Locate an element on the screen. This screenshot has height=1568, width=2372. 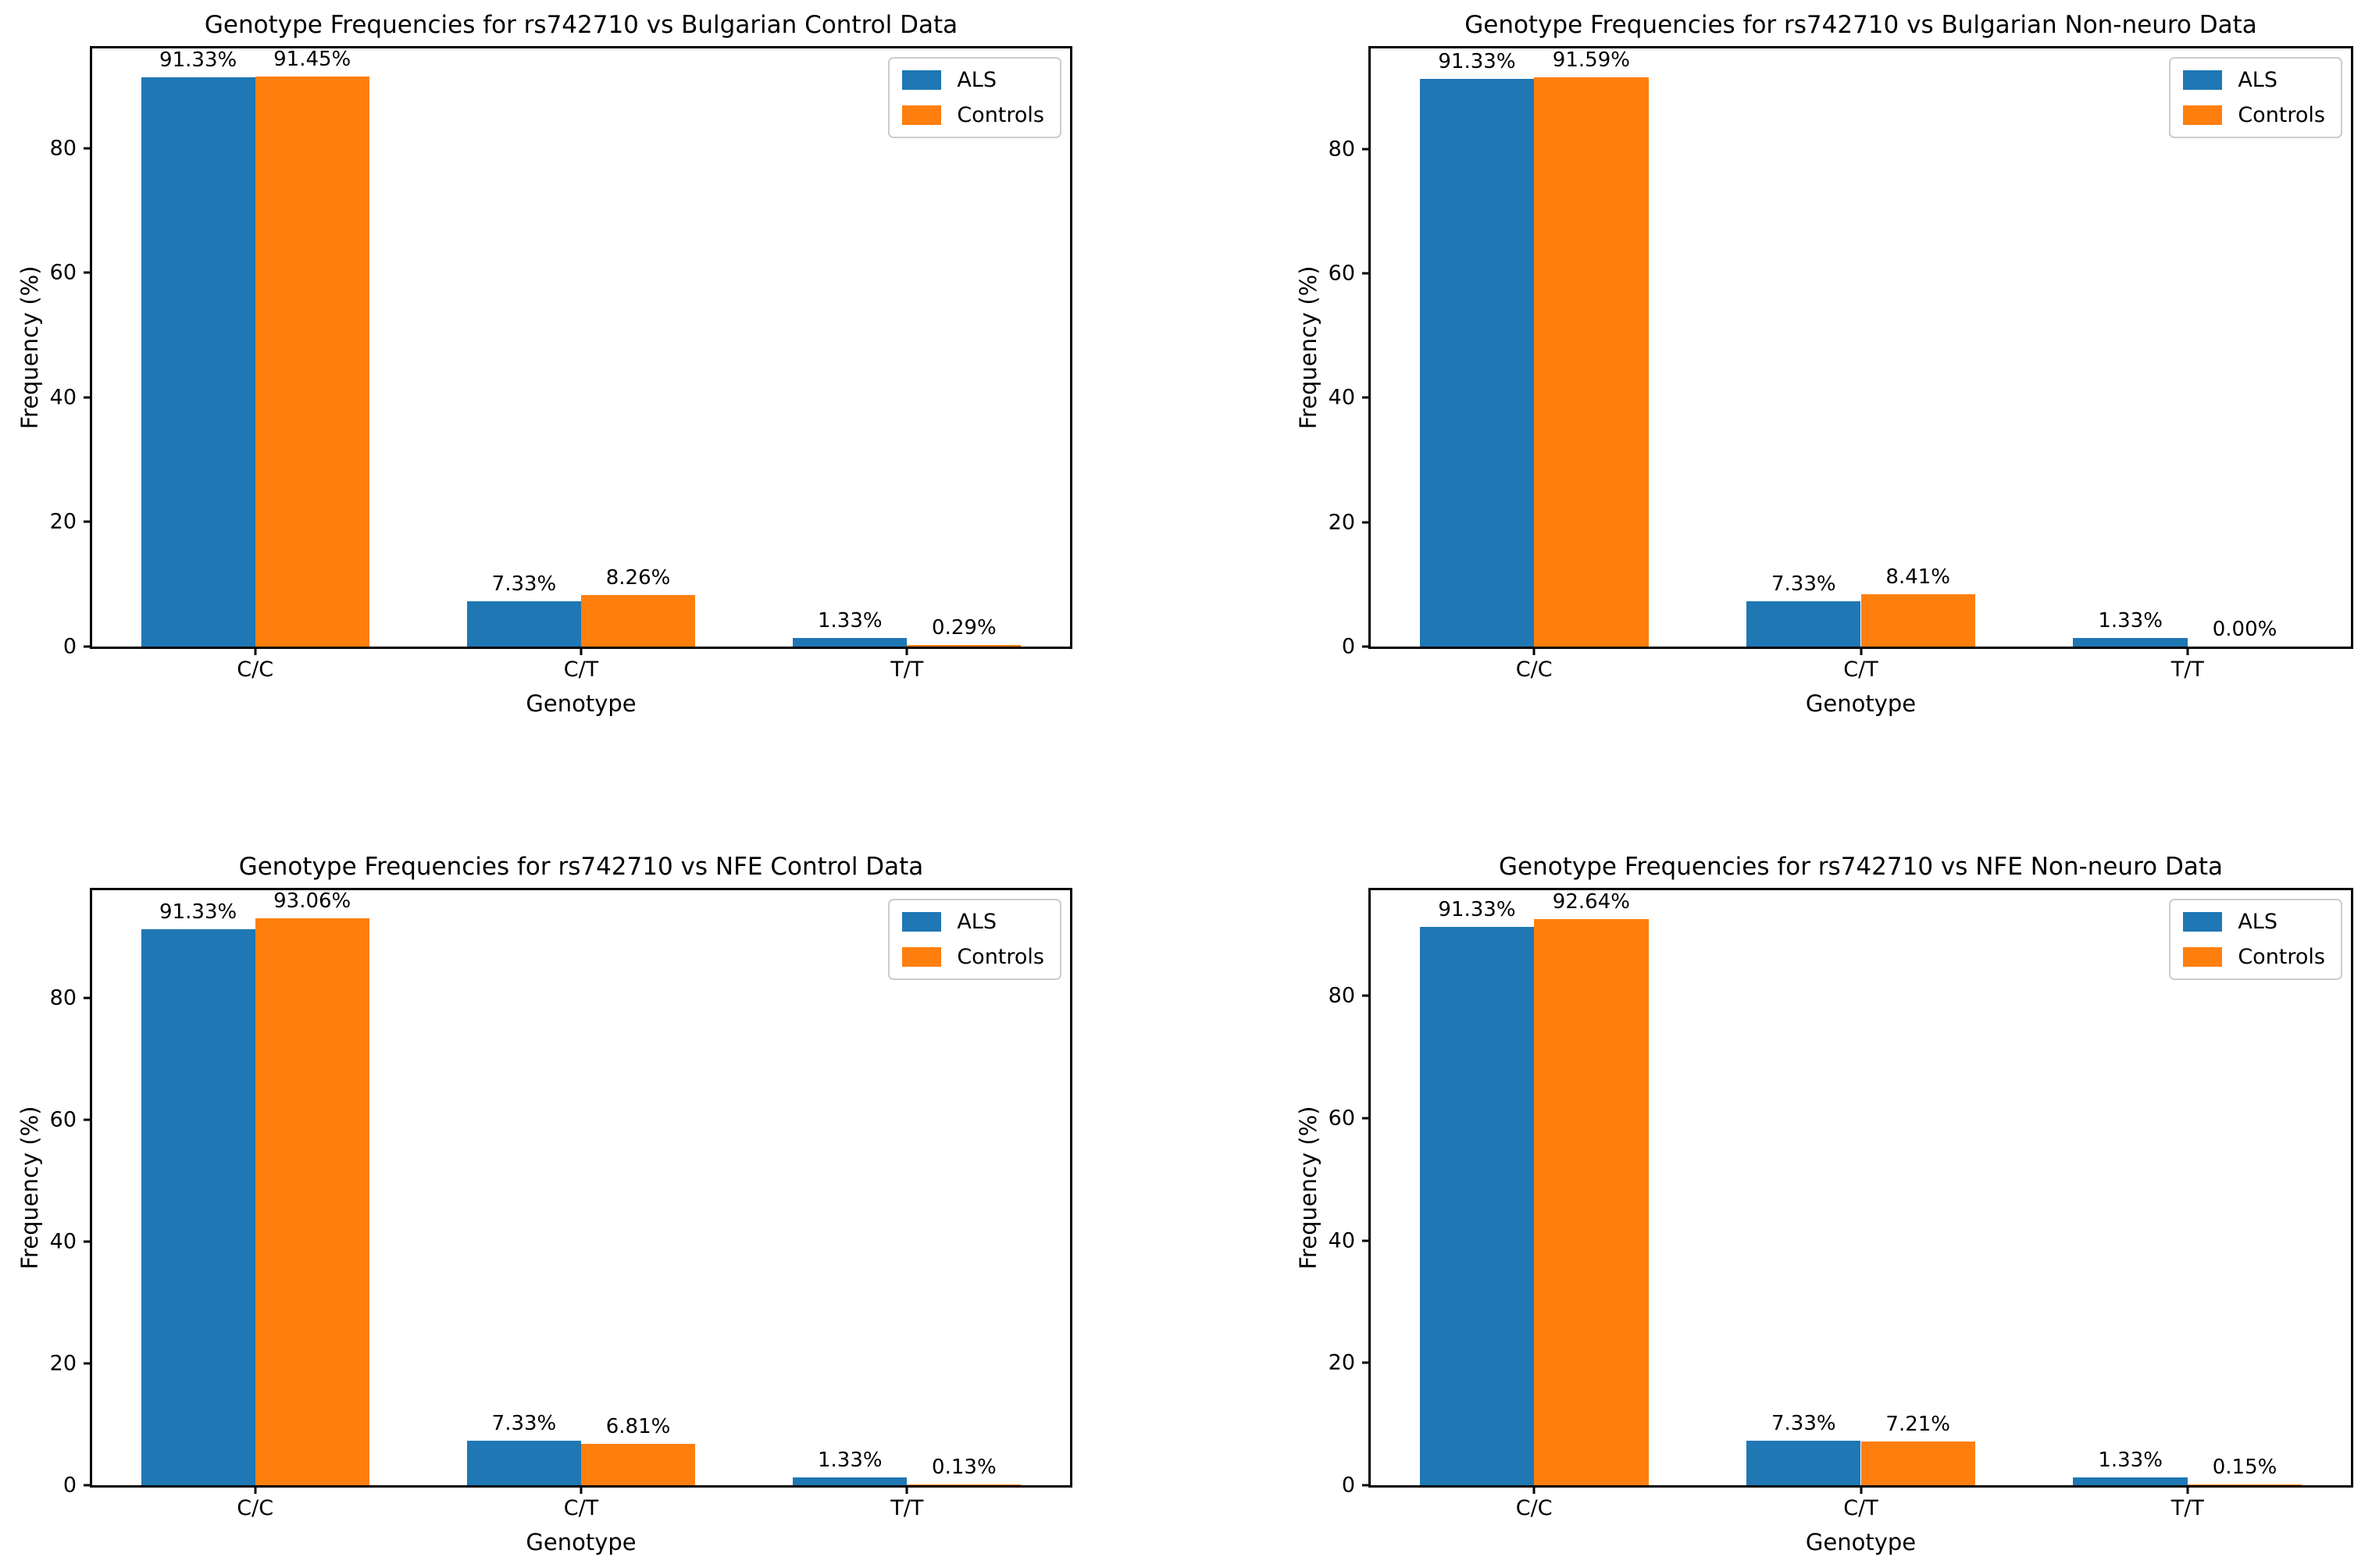
bar-value-label: 0.15% is located at coordinates (2244, 1467).